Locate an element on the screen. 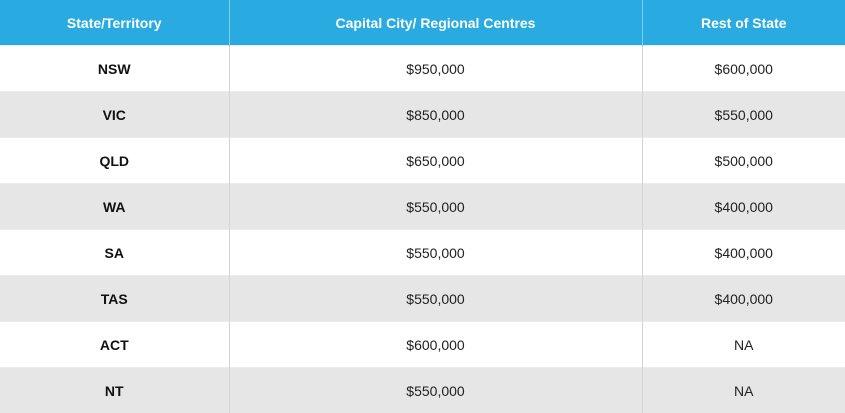 The width and height of the screenshot is (845, 413). table-row: NSW $950,000 $600,000 is located at coordinates (422, 69).